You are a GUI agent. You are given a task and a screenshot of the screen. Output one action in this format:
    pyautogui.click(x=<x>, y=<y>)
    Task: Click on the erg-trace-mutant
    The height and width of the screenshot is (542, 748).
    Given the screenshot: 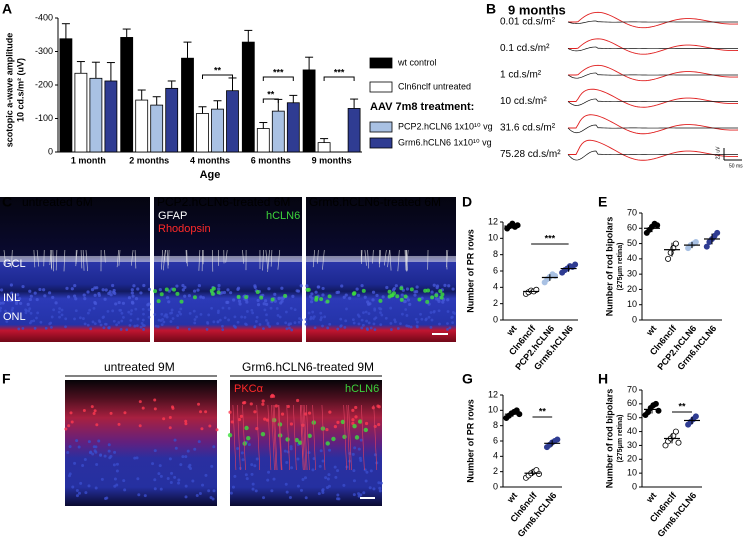 What is the action you would take?
    pyautogui.click(x=653, y=102)
    